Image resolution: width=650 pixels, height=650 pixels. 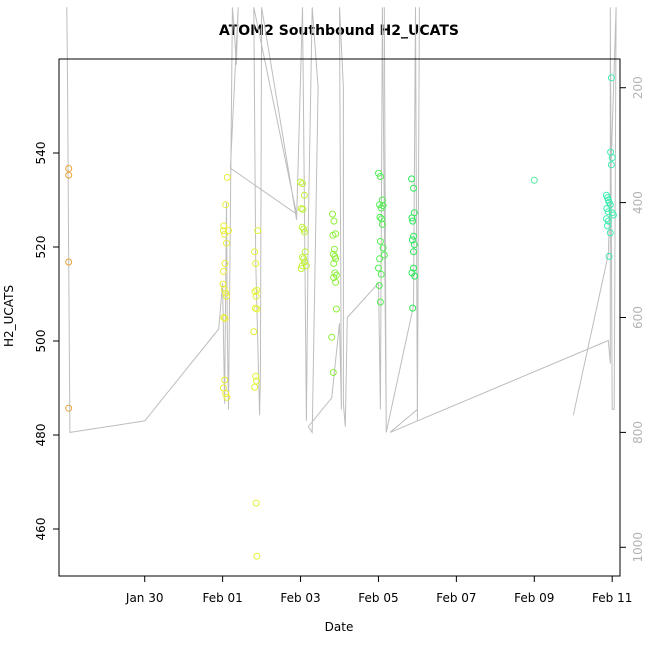 What do you see at coordinates (638, 202) in the screenshot?
I see `y2-tick-label: 400` at bounding box center [638, 202].